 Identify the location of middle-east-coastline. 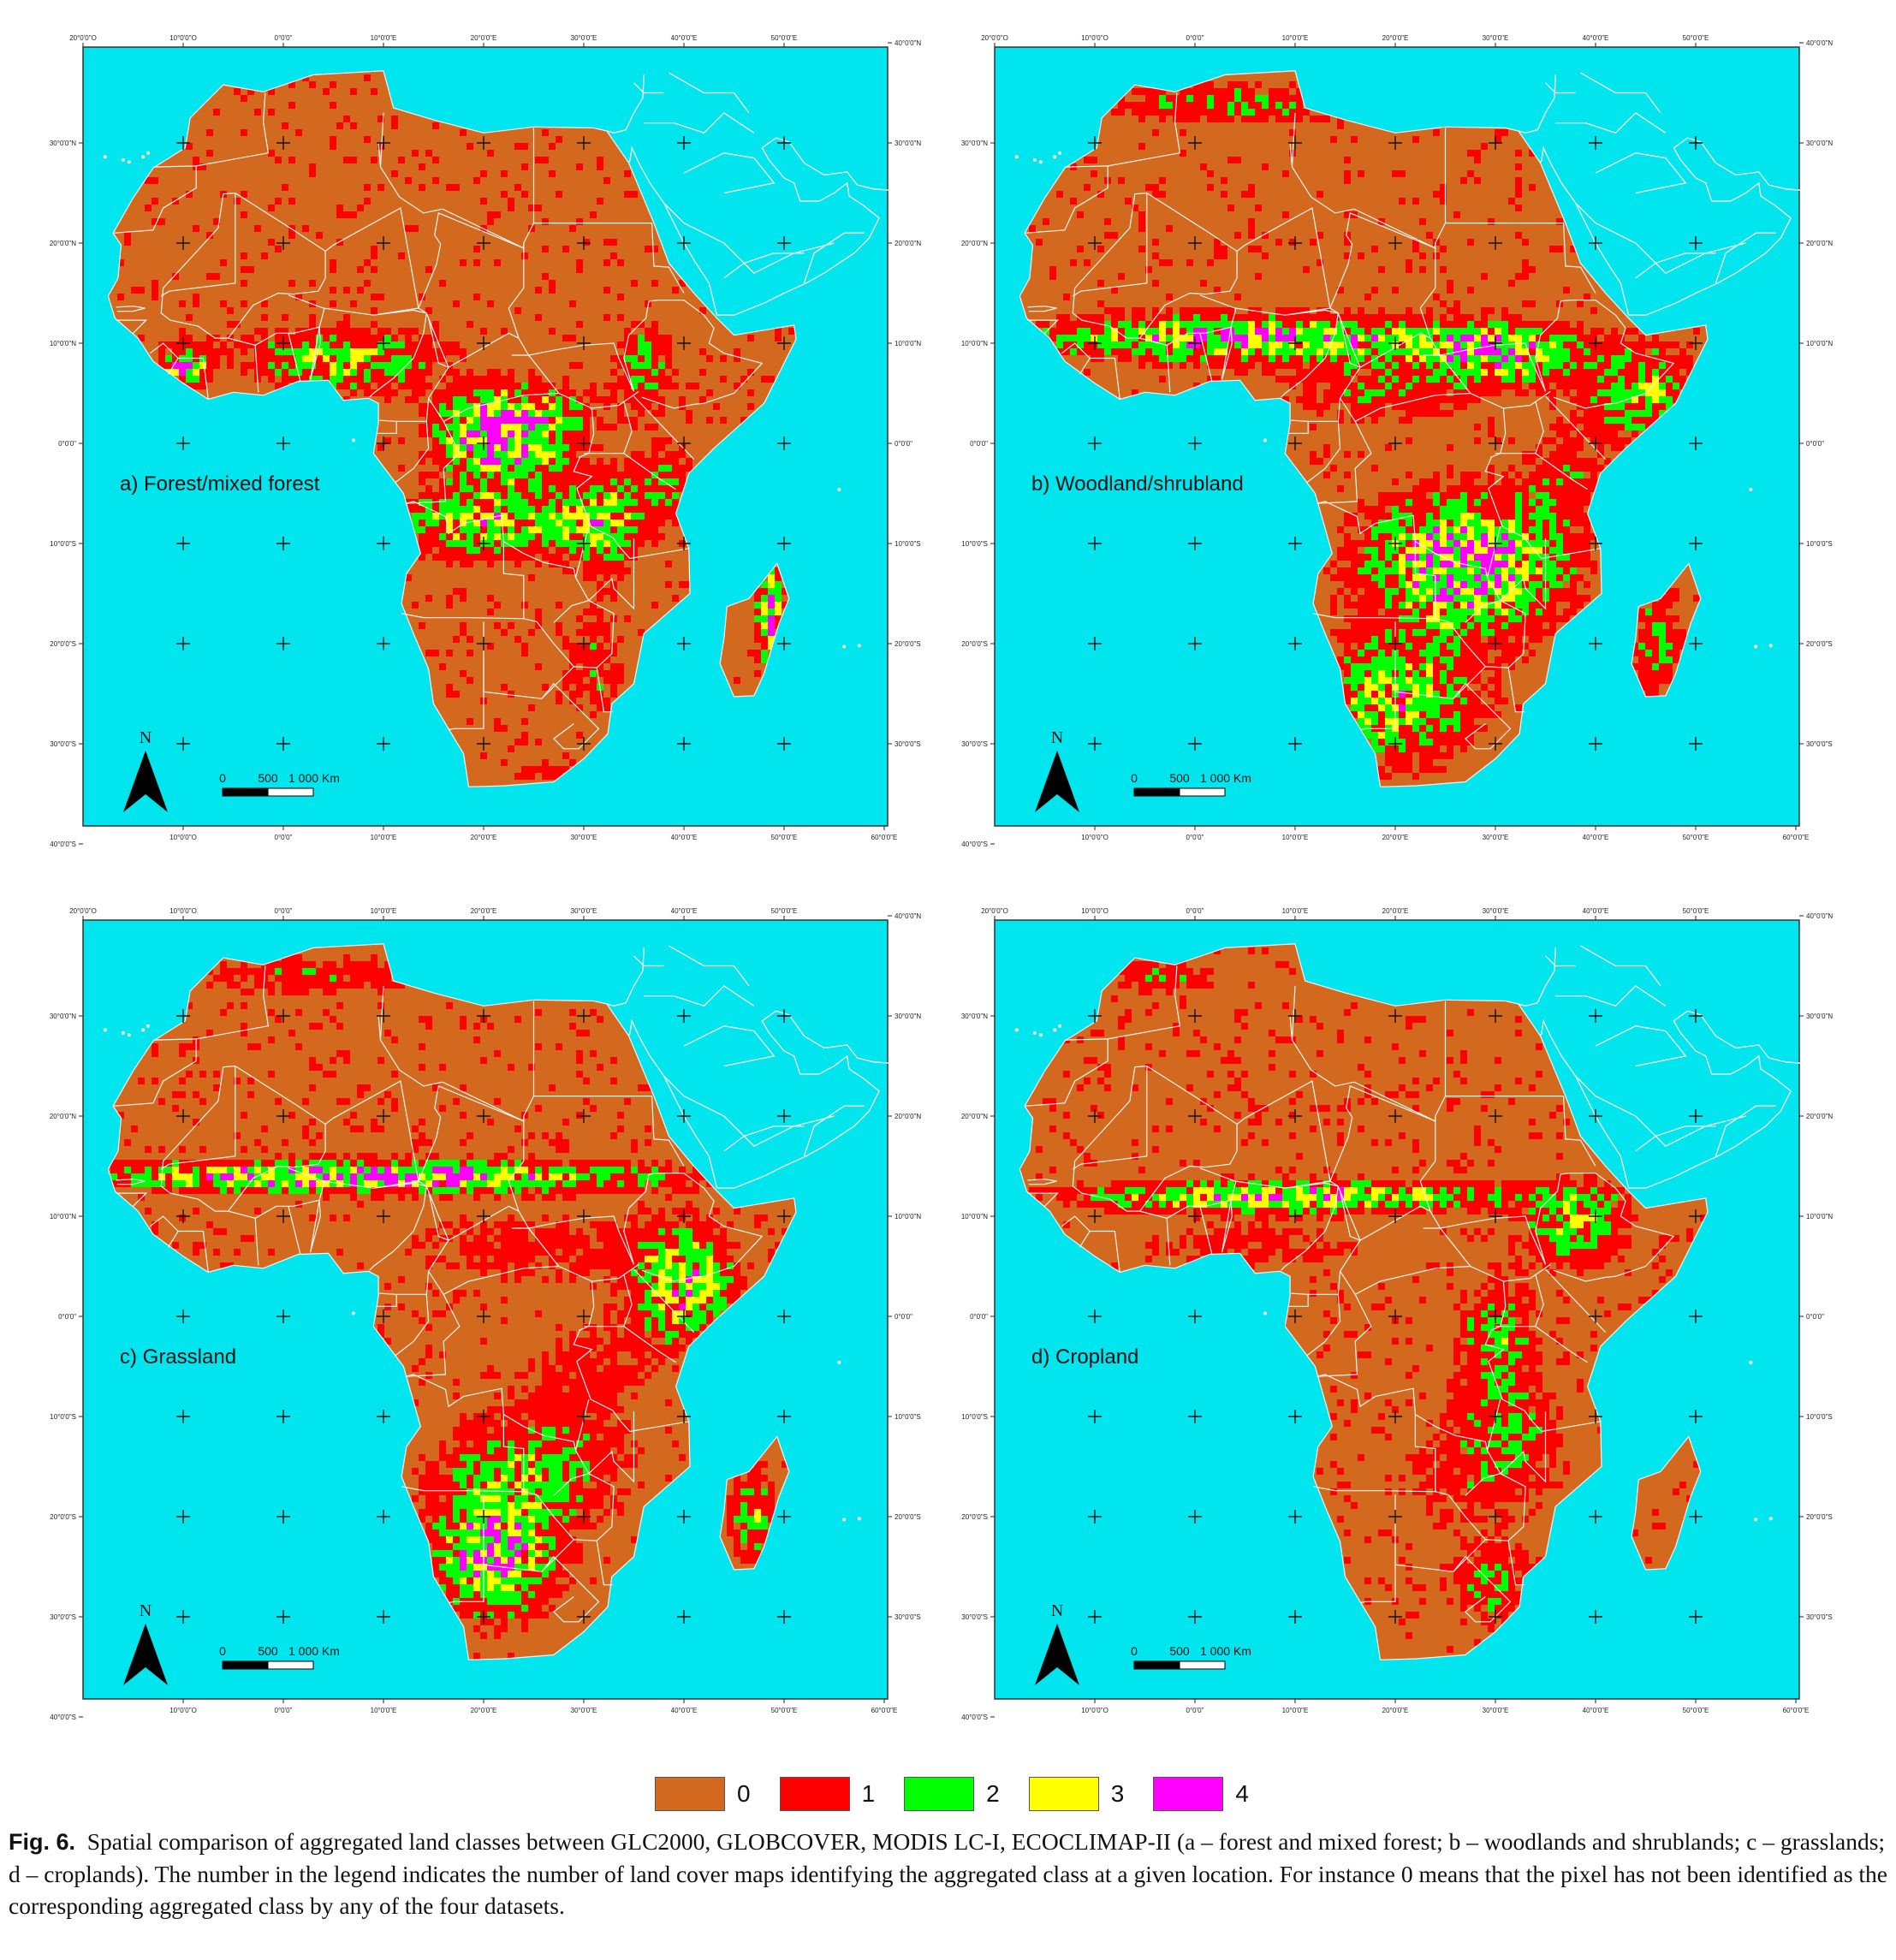
(753, 1067).